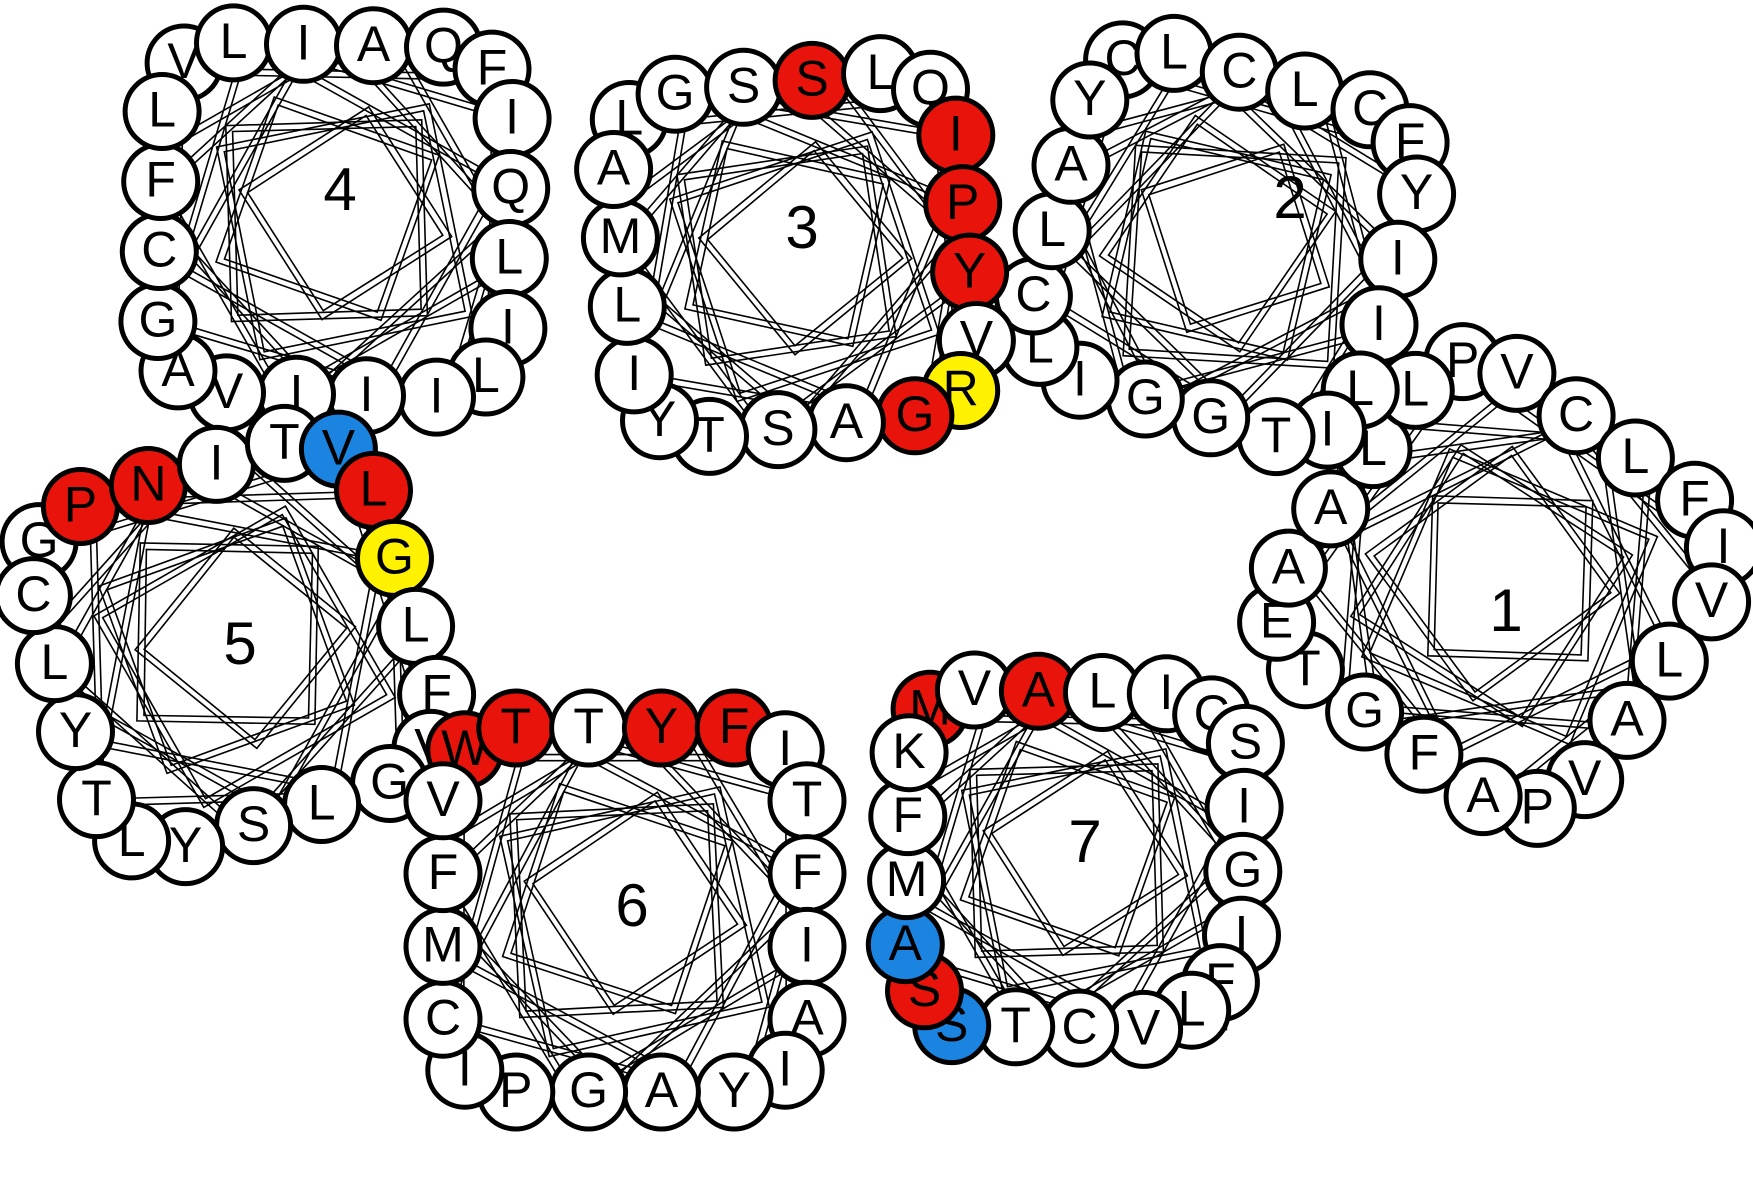  Describe the element at coordinates (1505, 610) in the screenshot. I see `helix-1-number: 1` at that location.